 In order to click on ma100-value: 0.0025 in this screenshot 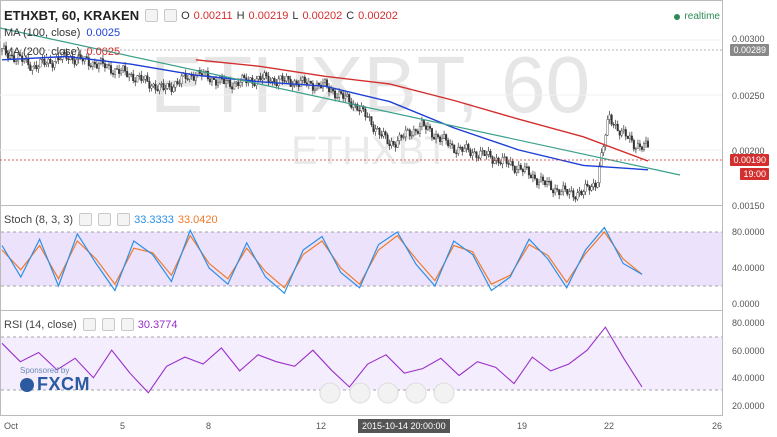, I will do `click(103, 33)`.